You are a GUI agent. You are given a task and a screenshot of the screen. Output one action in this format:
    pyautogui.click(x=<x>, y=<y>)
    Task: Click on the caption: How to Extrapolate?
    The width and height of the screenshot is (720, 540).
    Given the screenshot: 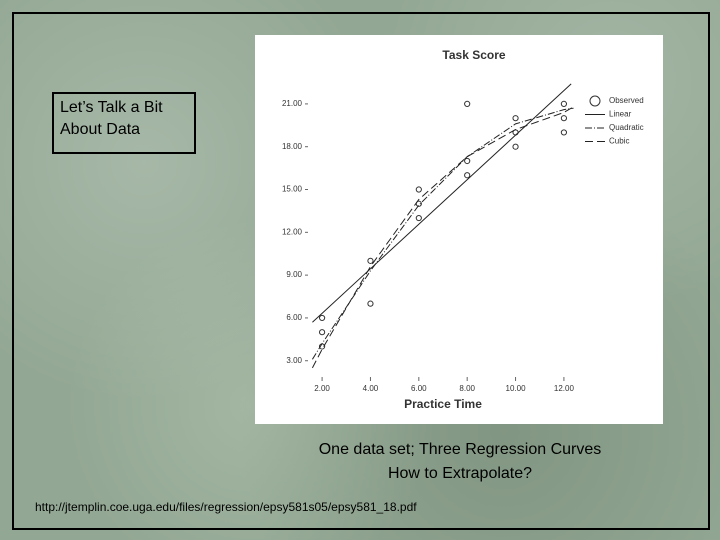 What is the action you would take?
    pyautogui.click(x=460, y=473)
    